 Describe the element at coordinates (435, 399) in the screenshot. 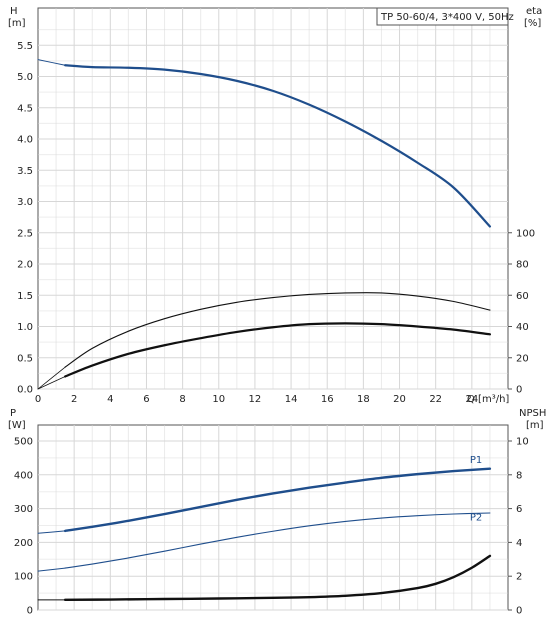

I see `x-tick-label: 22` at that location.